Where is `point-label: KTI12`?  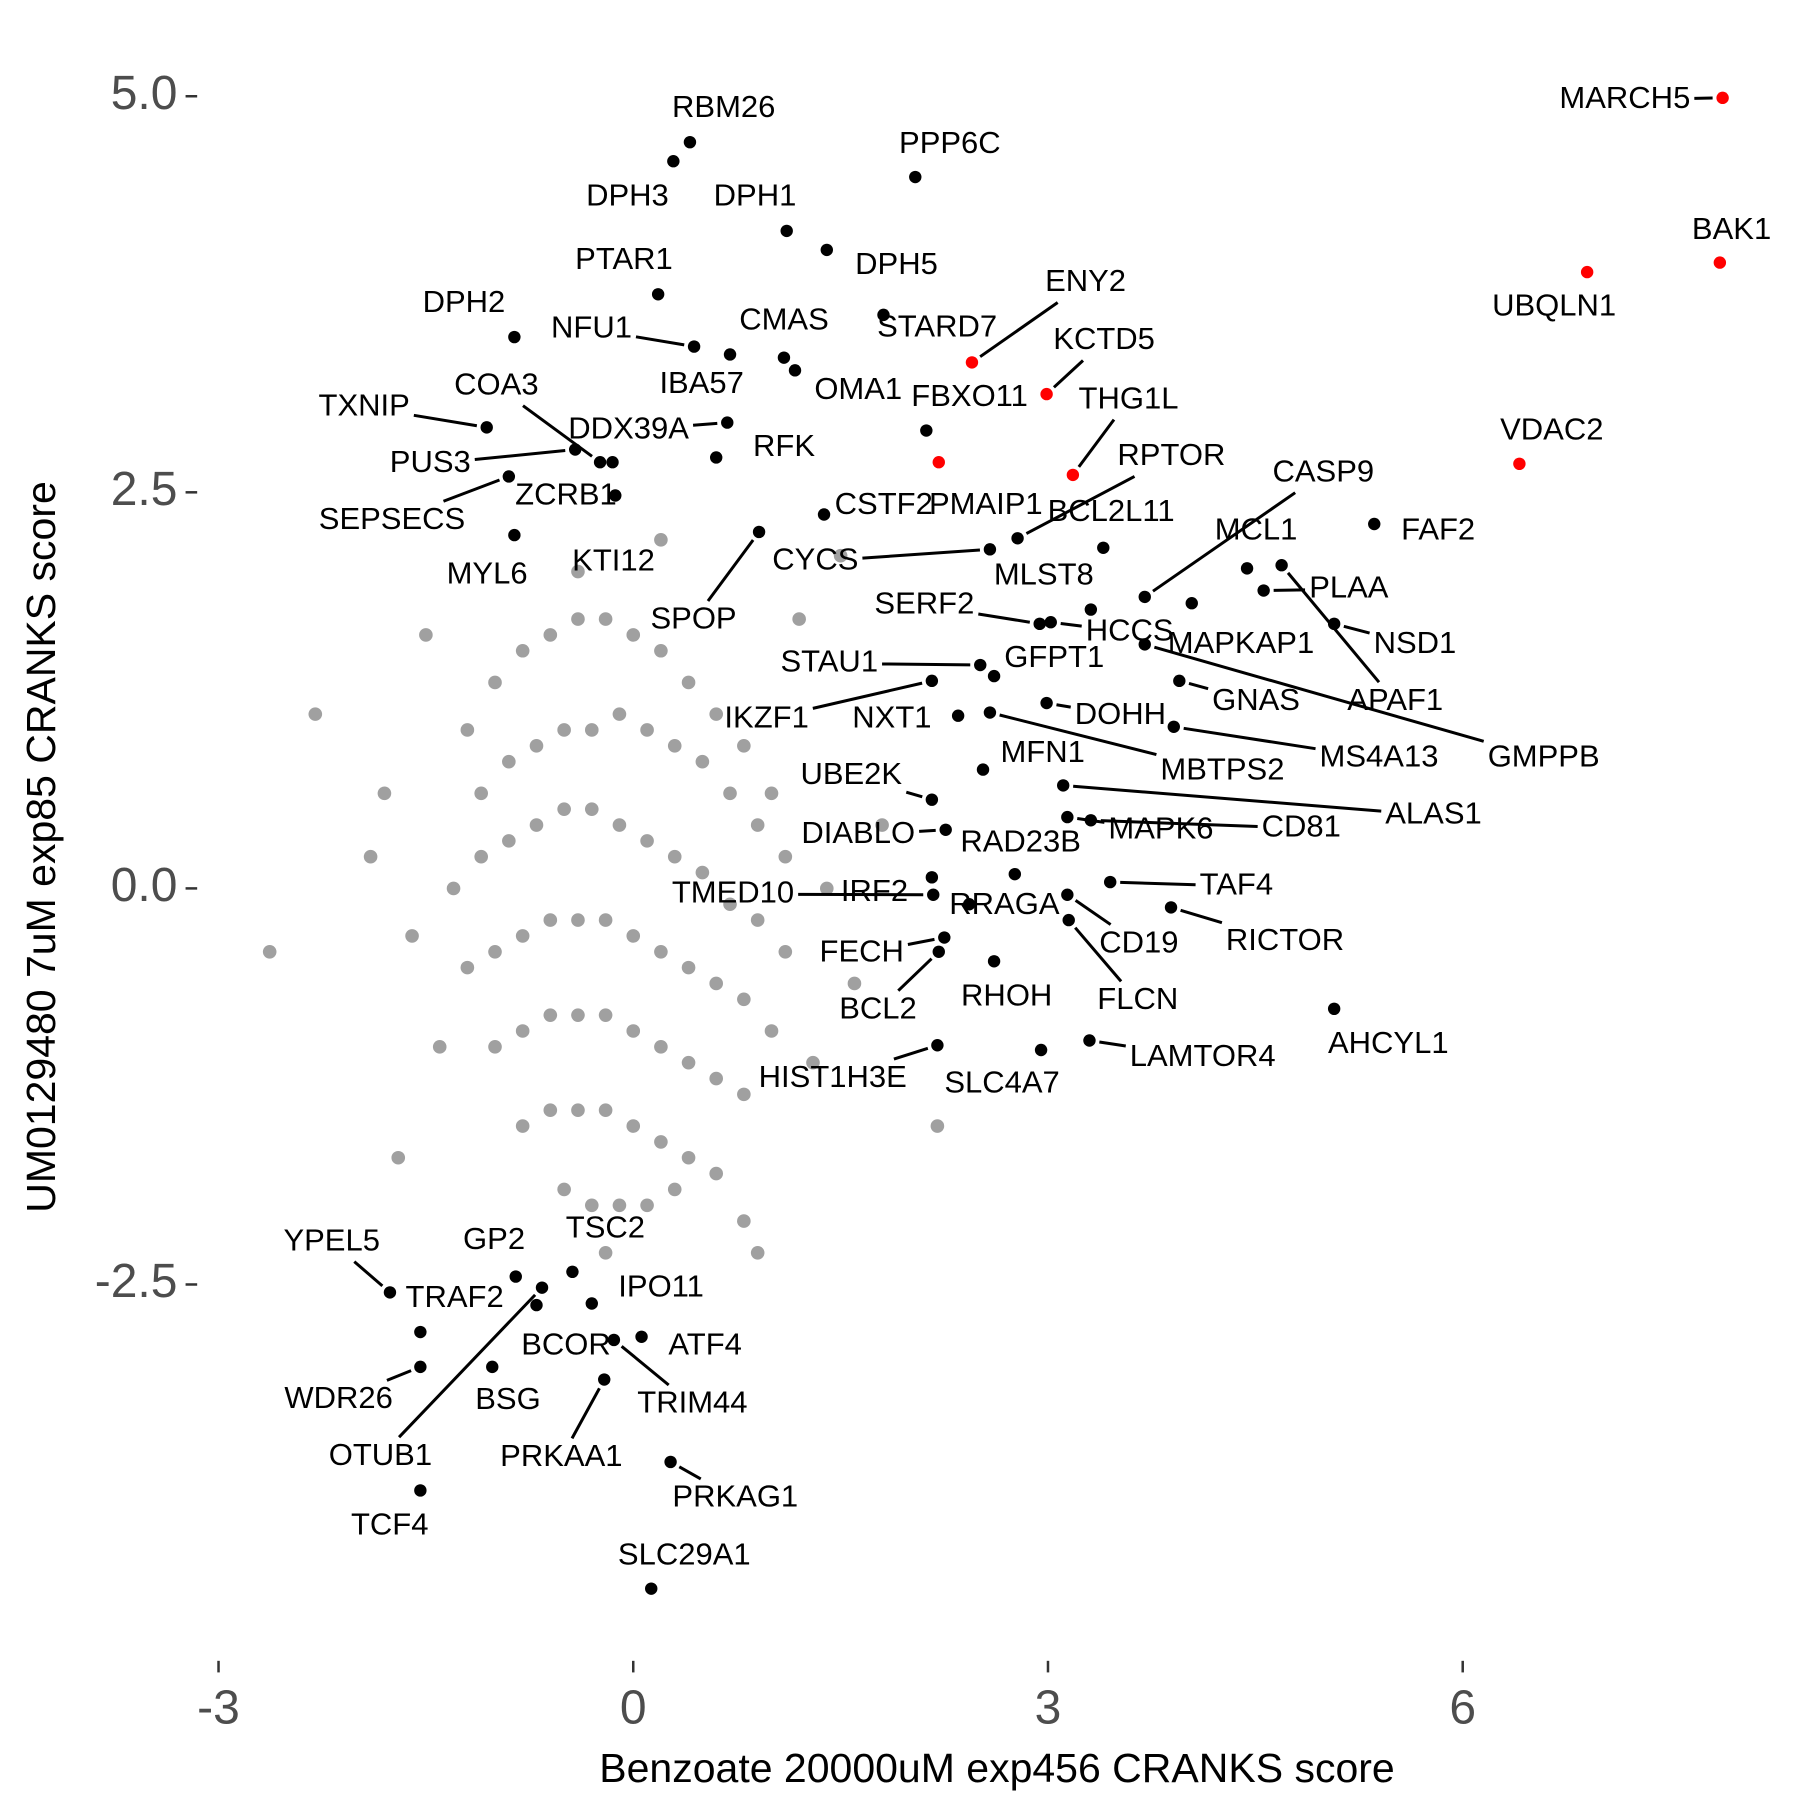 point-label: KTI12 is located at coordinates (613, 560).